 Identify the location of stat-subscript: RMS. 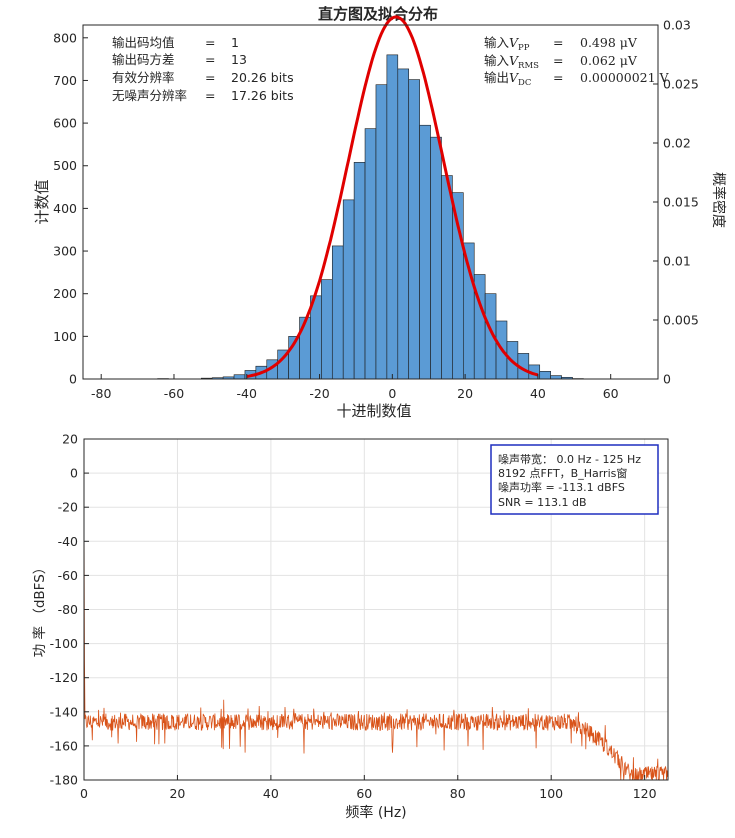
(528, 66).